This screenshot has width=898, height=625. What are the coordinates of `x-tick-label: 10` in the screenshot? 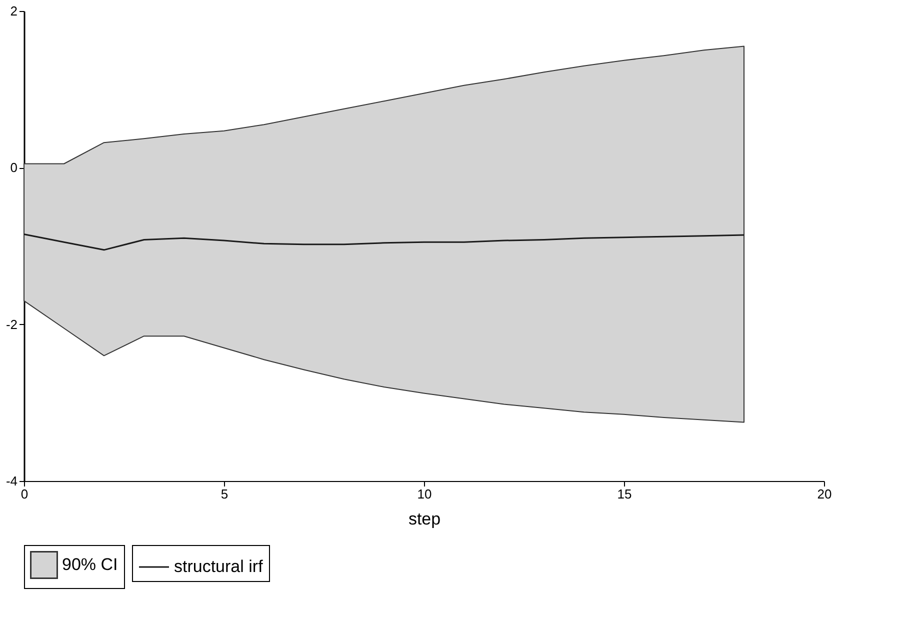 It's located at (424, 494).